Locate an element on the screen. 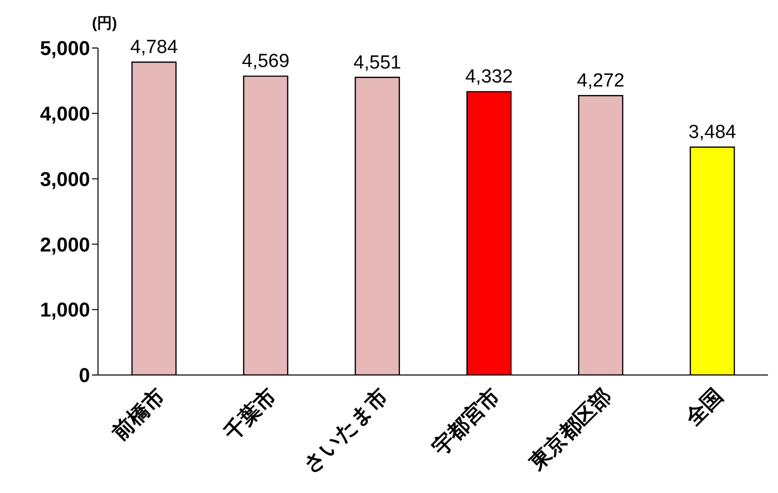  x-tick-label: さいたま市 is located at coordinates (345, 430).